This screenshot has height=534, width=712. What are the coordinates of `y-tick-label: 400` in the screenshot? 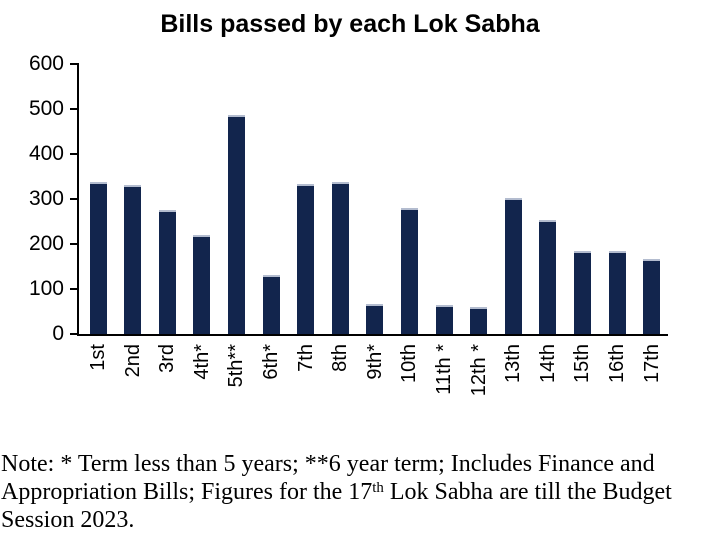 It's located at (46, 153).